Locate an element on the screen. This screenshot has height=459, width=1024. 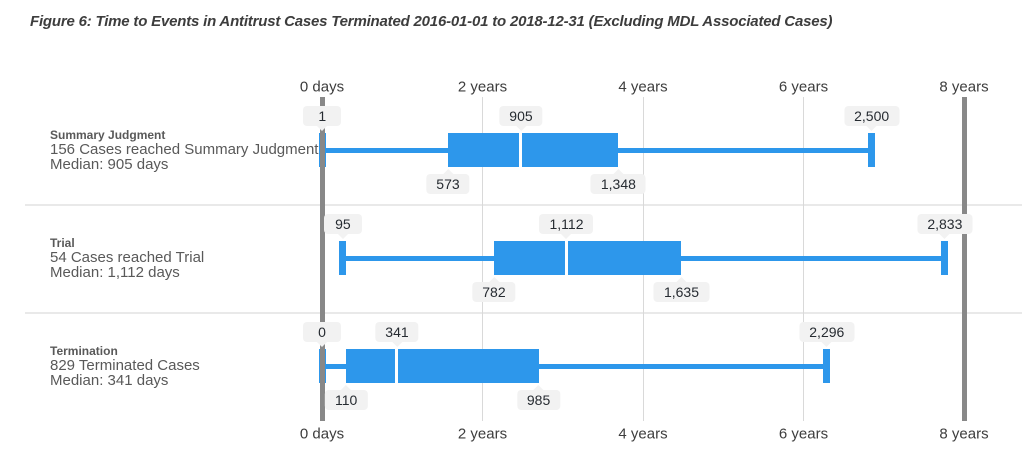
gridline-8-years is located at coordinates (964, 259).